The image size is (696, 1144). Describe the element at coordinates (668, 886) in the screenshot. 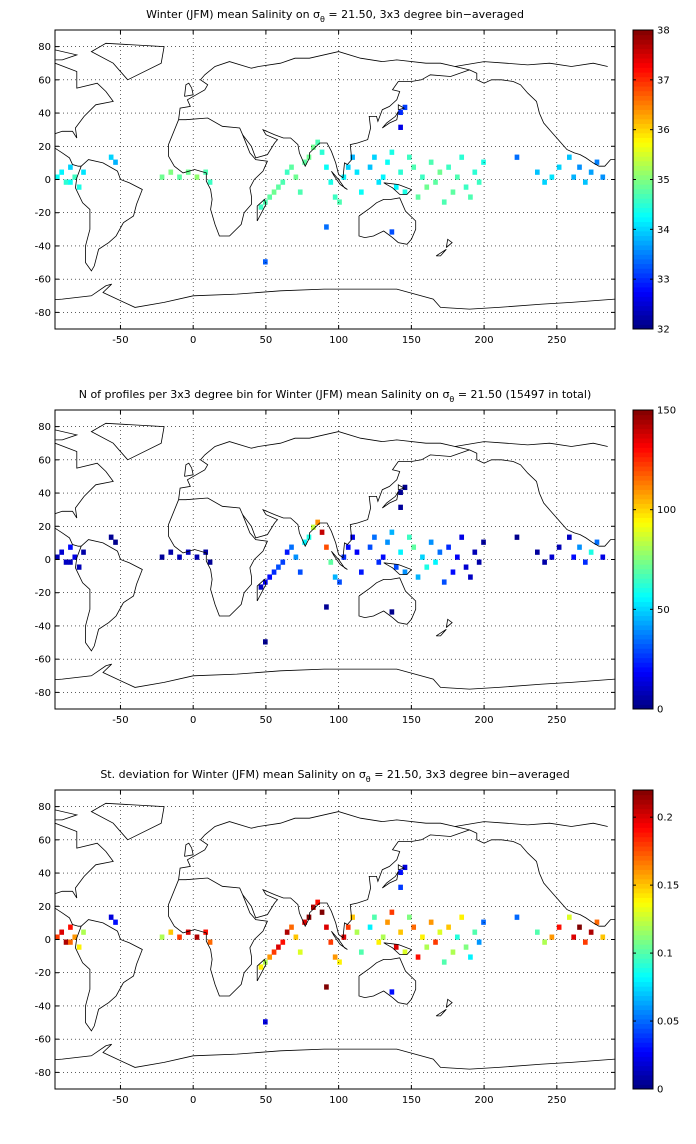

I see `colorbar-tick-label: 0.15` at that location.